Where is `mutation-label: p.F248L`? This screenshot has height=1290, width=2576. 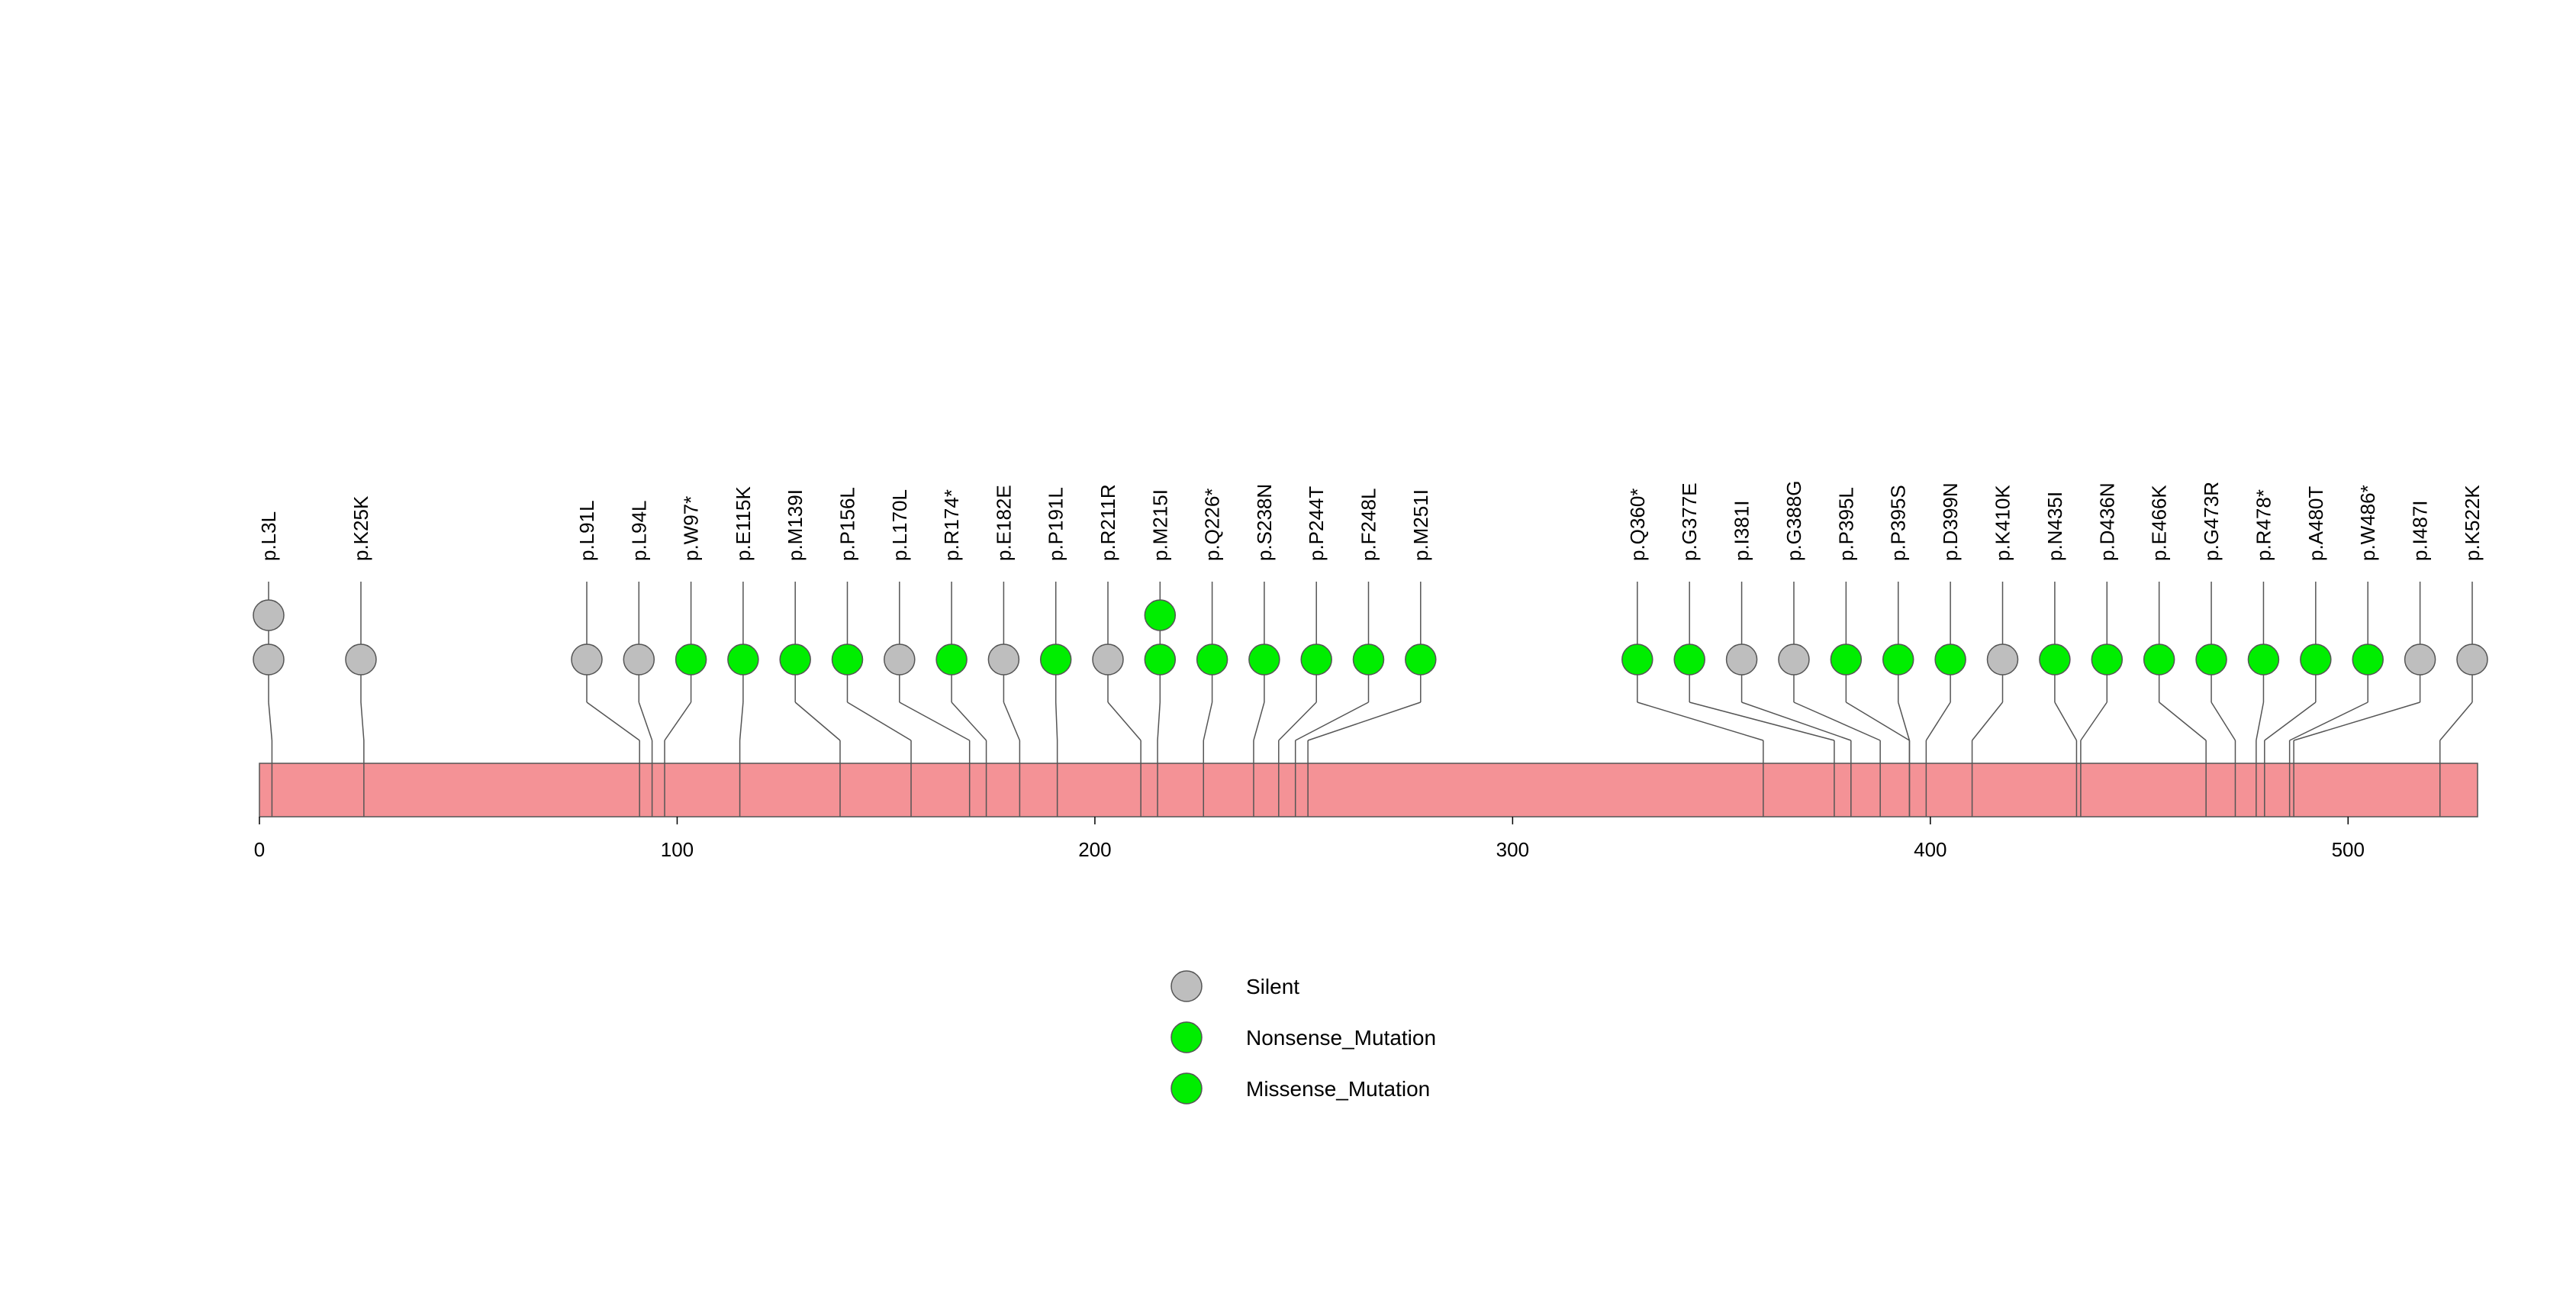 mutation-label: p.F248L is located at coordinates (1368, 525).